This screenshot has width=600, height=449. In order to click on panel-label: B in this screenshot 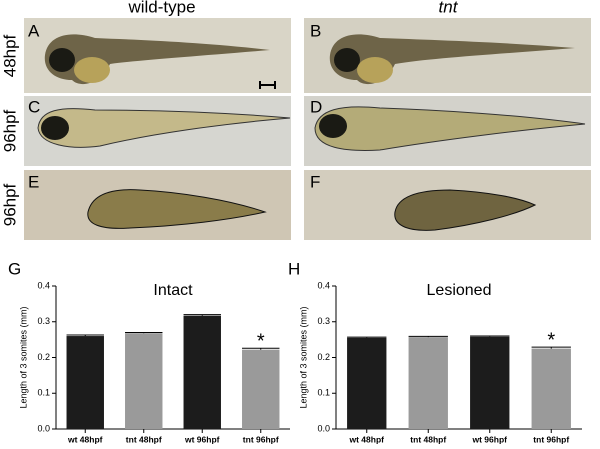, I will do `click(315, 30)`.